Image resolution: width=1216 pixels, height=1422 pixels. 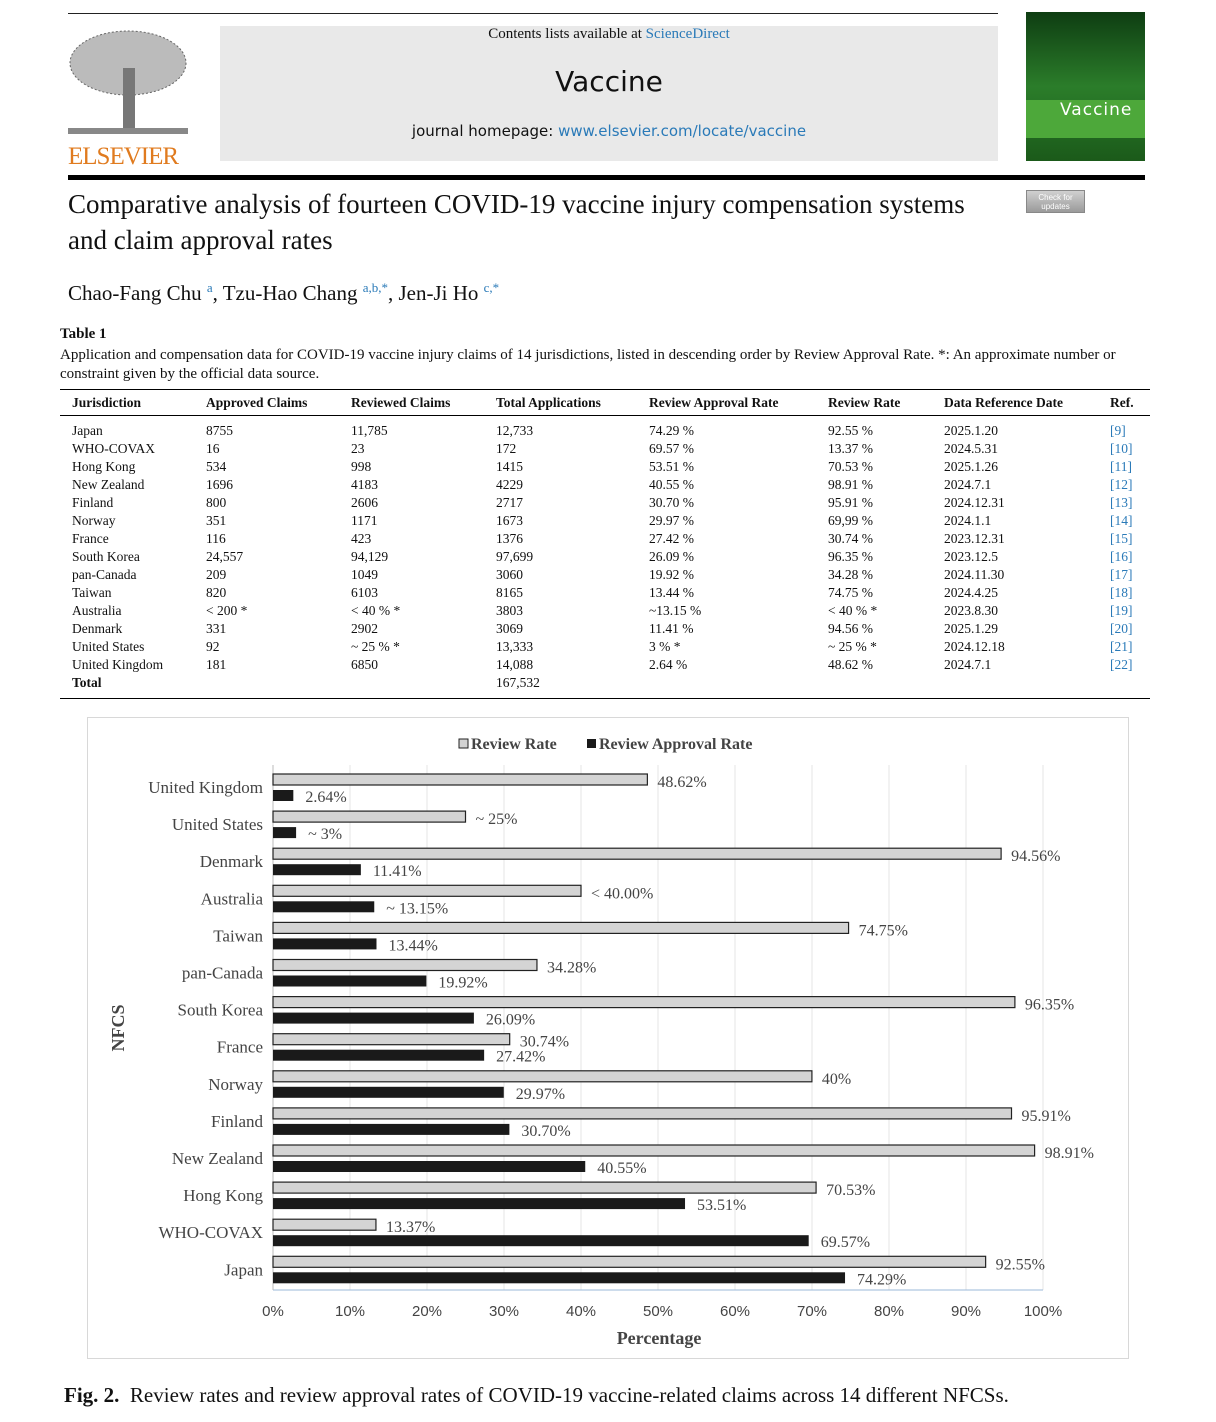 I want to click on table-cell: 26.09 %, so click(x=671, y=556).